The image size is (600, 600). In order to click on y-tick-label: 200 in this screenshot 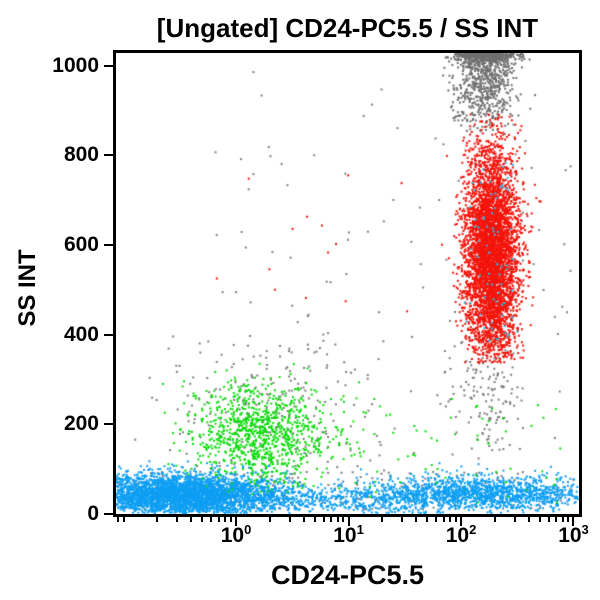, I will do `click(81, 424)`.